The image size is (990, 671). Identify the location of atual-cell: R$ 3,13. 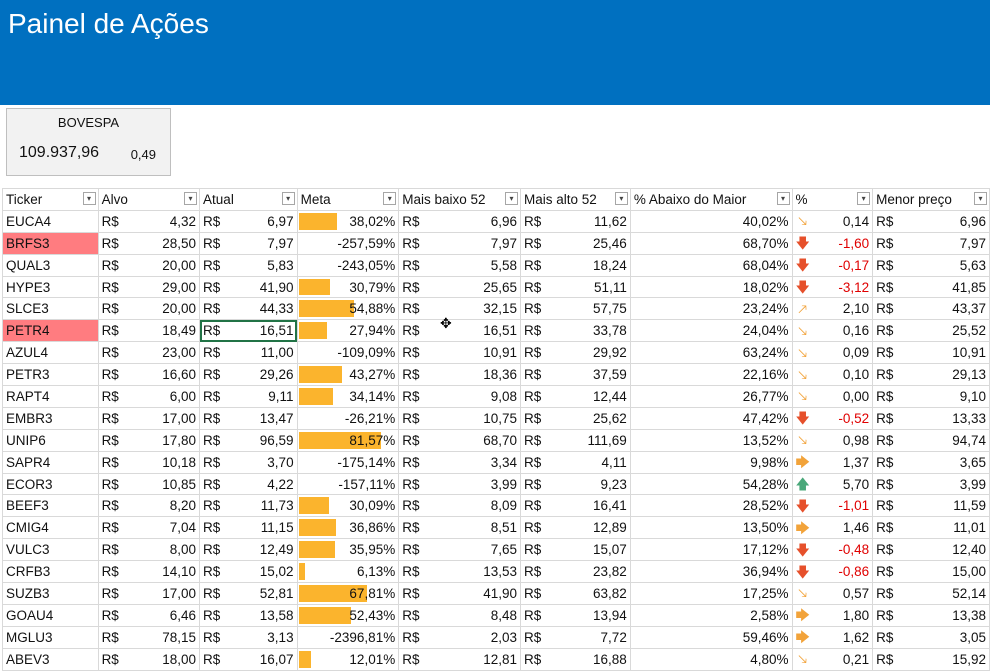
(248, 637).